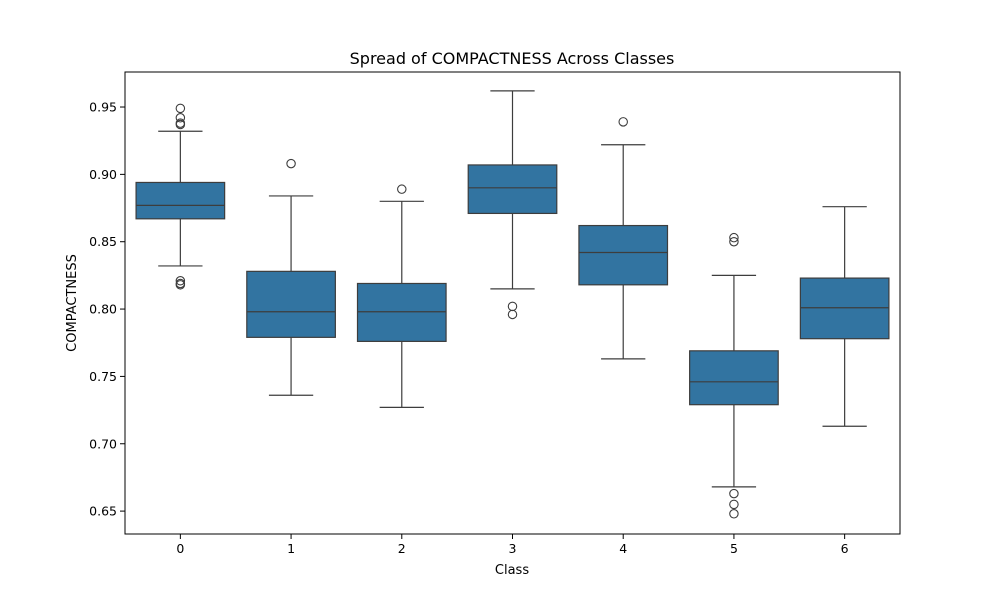 Image resolution: width=1000 pixels, height=600 pixels. Describe the element at coordinates (103, 241) in the screenshot. I see `y-tick-label: 0.85` at that location.